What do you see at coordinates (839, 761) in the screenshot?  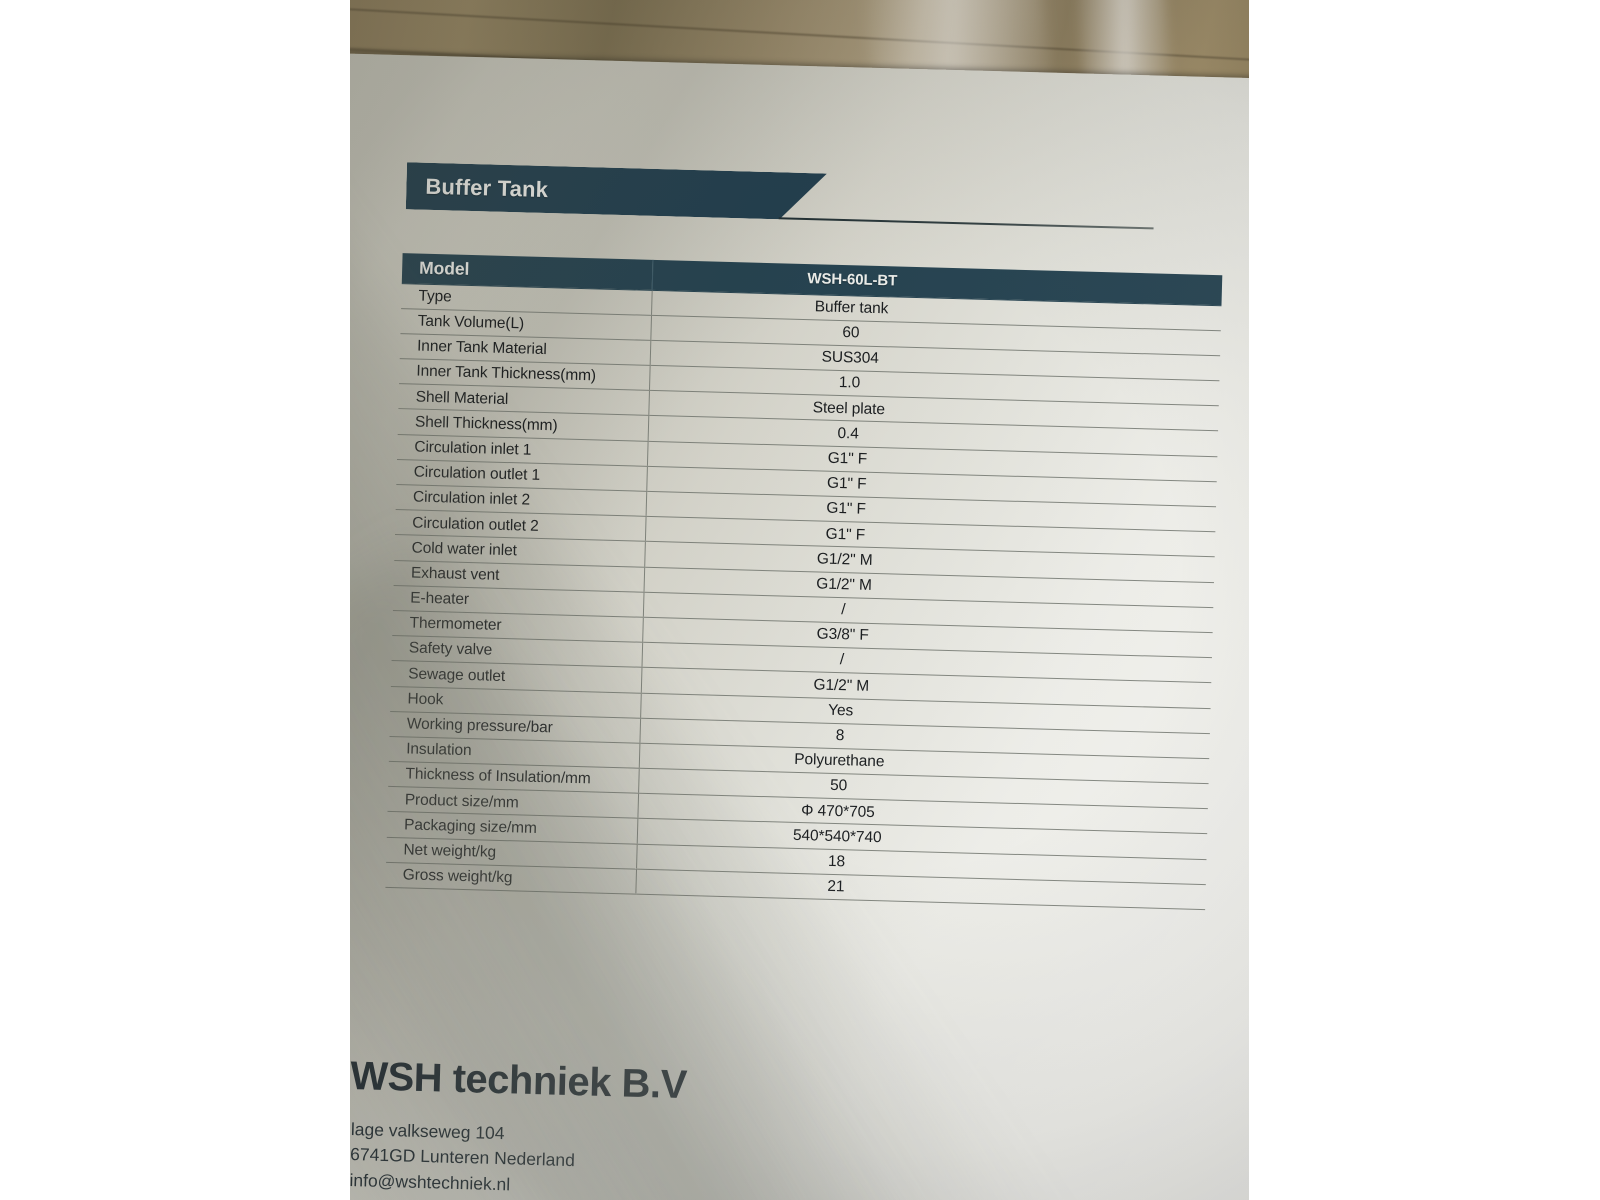 I see `spec-value: Polyurethane` at bounding box center [839, 761].